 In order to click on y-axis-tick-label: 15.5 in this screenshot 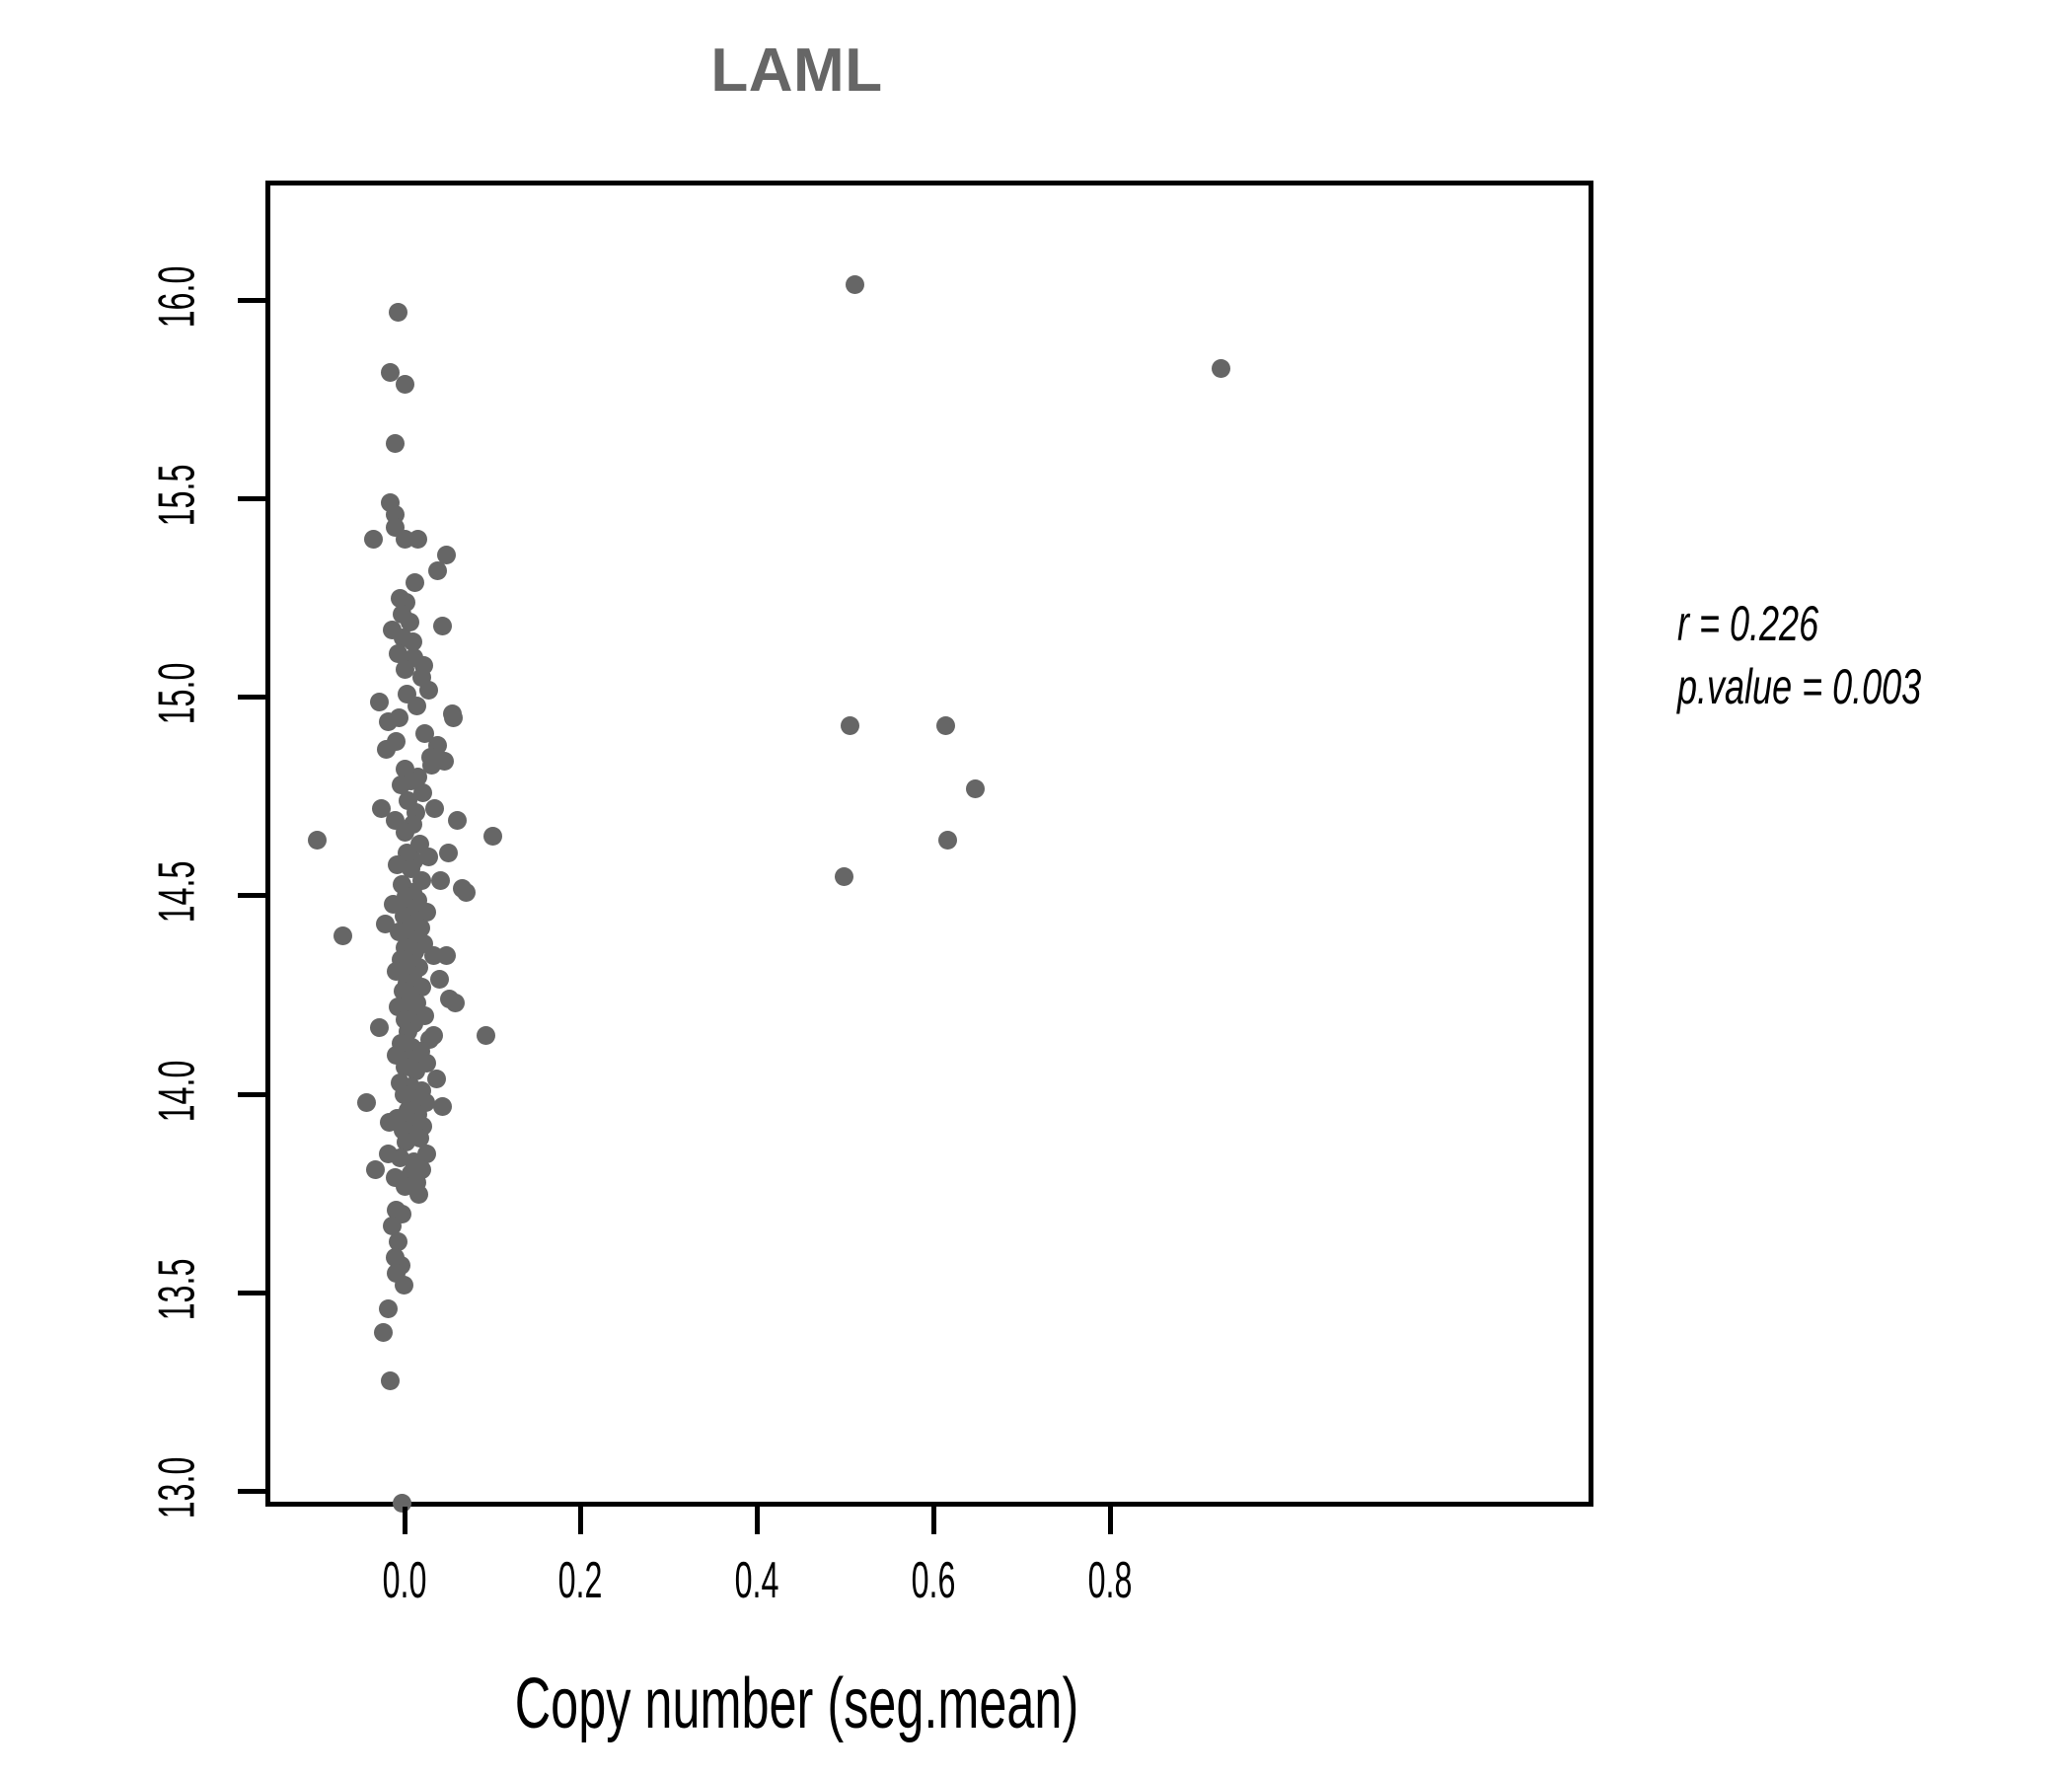, I will do `click(177, 496)`.